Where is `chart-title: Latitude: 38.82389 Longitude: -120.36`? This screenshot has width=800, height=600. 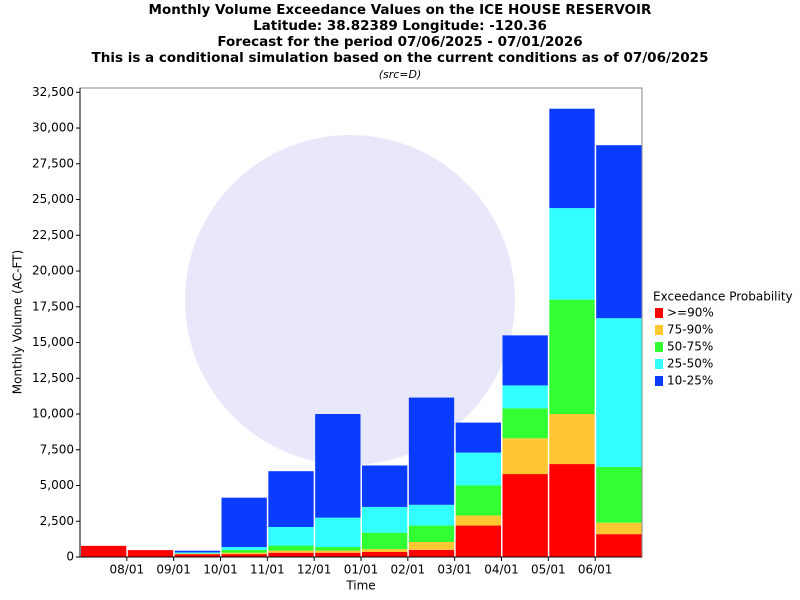
chart-title: Latitude: 38.82389 Longitude: -120.36 is located at coordinates (400, 26).